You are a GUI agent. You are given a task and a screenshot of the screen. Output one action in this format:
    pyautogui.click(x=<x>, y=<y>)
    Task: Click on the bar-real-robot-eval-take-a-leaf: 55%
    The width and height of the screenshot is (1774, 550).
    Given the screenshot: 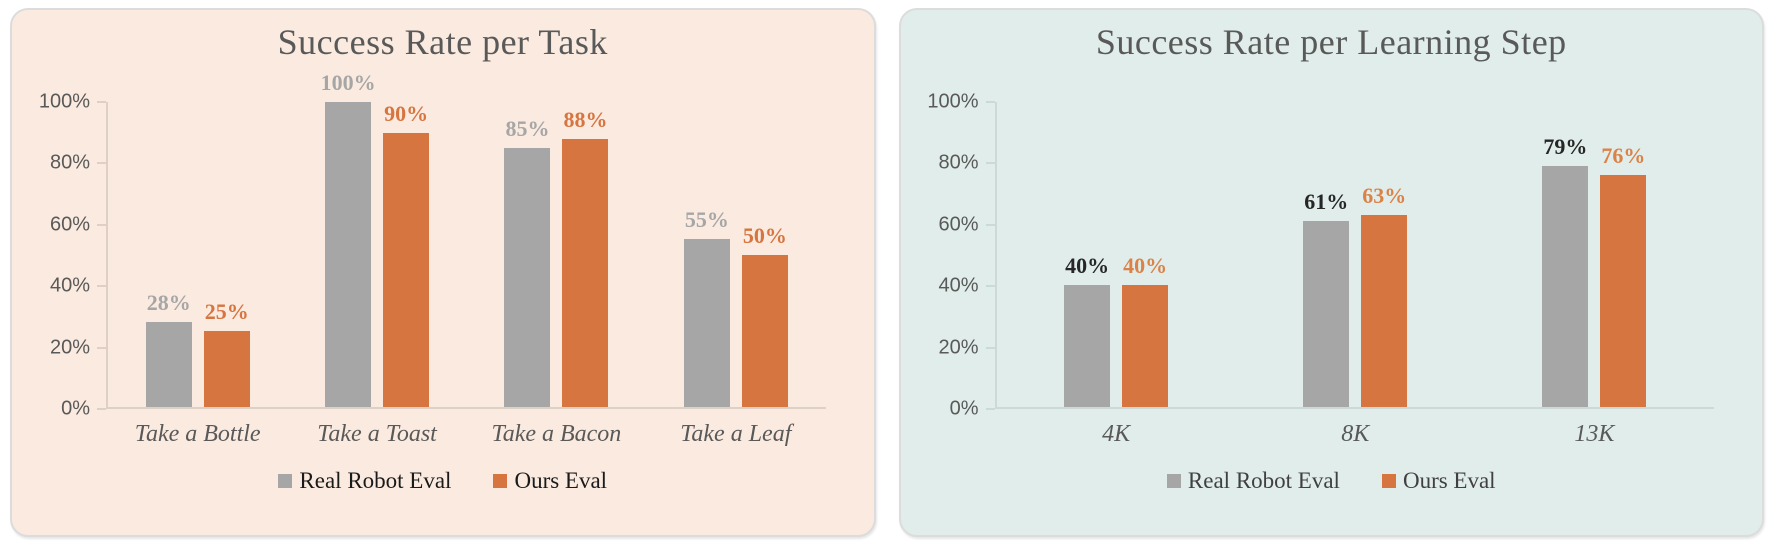 What is the action you would take?
    pyautogui.click(x=706, y=307)
    